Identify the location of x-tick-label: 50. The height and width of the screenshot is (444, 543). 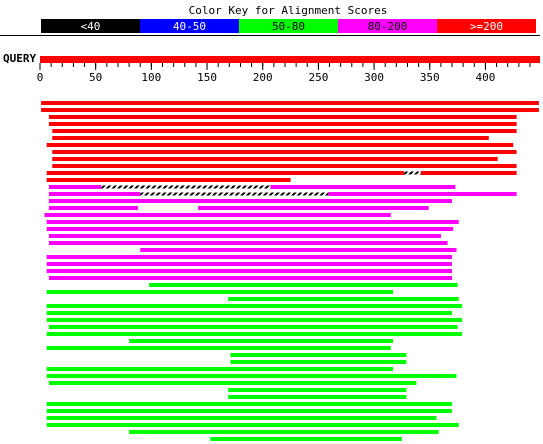
(95, 77).